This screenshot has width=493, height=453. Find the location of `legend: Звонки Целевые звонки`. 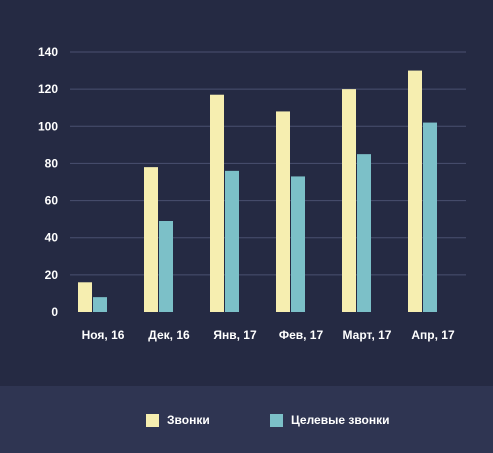

legend: Звонки Целевые звонки is located at coordinates (246, 419).